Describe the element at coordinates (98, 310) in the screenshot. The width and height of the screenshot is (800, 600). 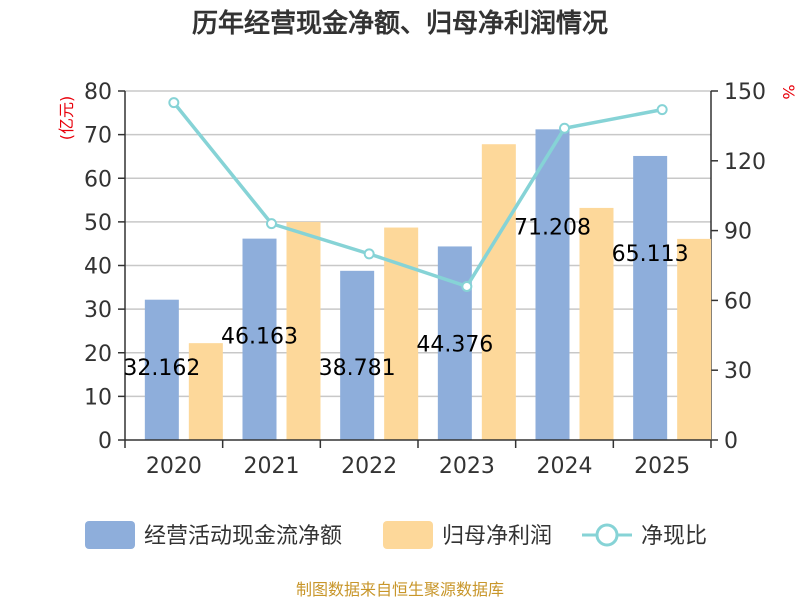
I see `left-tick-label: 30` at that location.